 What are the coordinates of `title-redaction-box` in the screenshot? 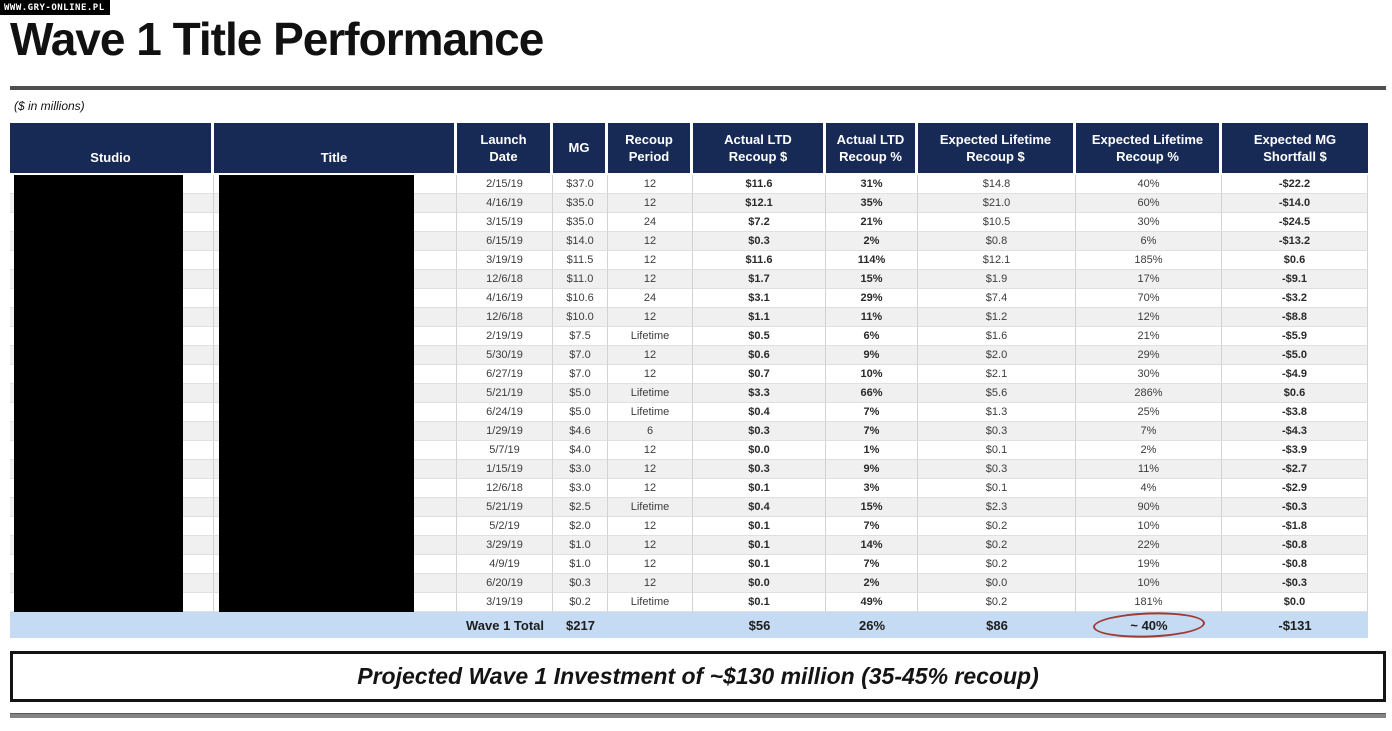 It's located at (316, 394).